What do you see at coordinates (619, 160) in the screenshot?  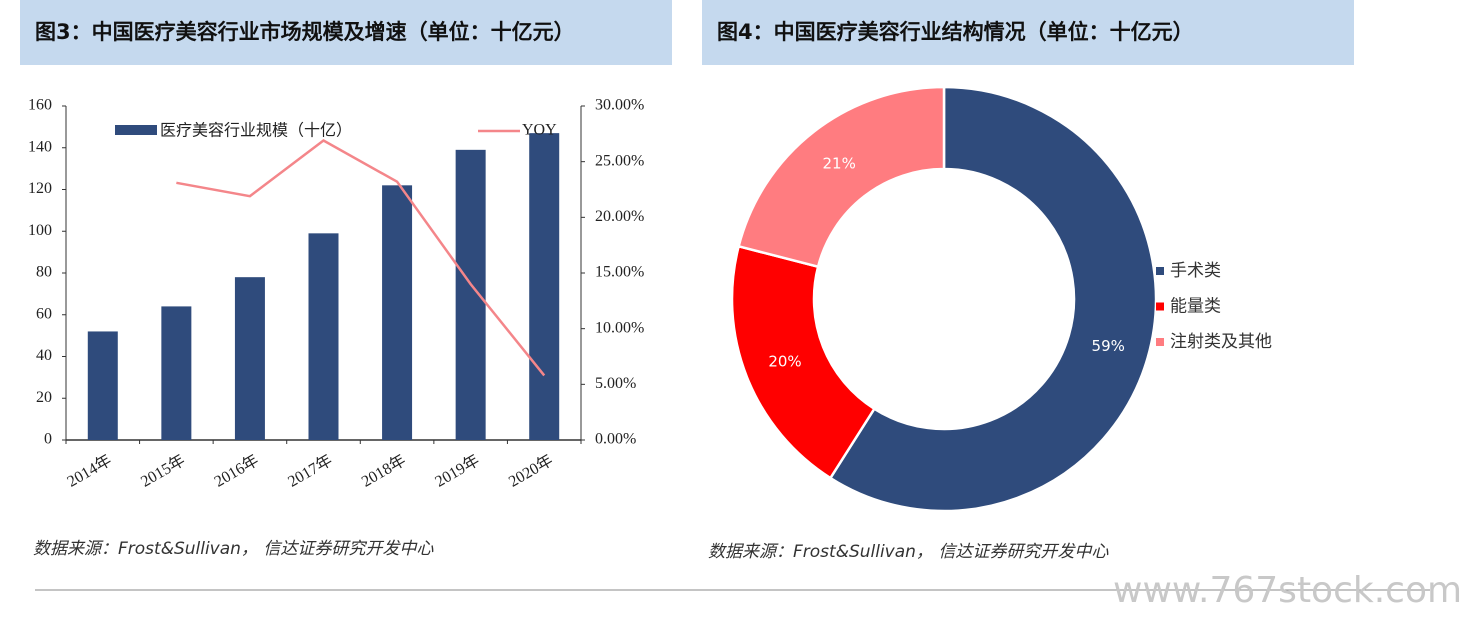 I see `y2-tick-label: 25.00%` at bounding box center [619, 160].